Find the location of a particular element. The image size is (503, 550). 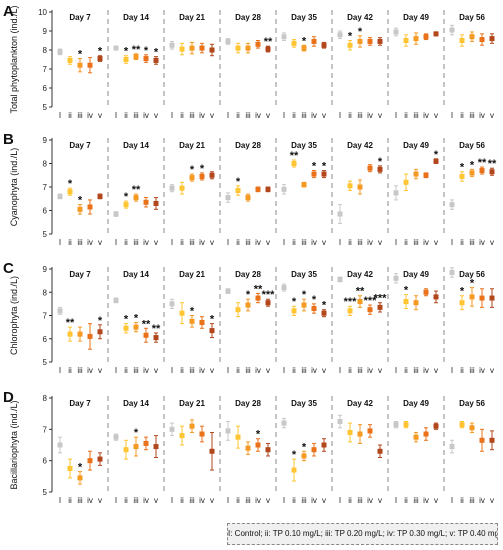

significance-star: *** is located at coordinates (269, 295).